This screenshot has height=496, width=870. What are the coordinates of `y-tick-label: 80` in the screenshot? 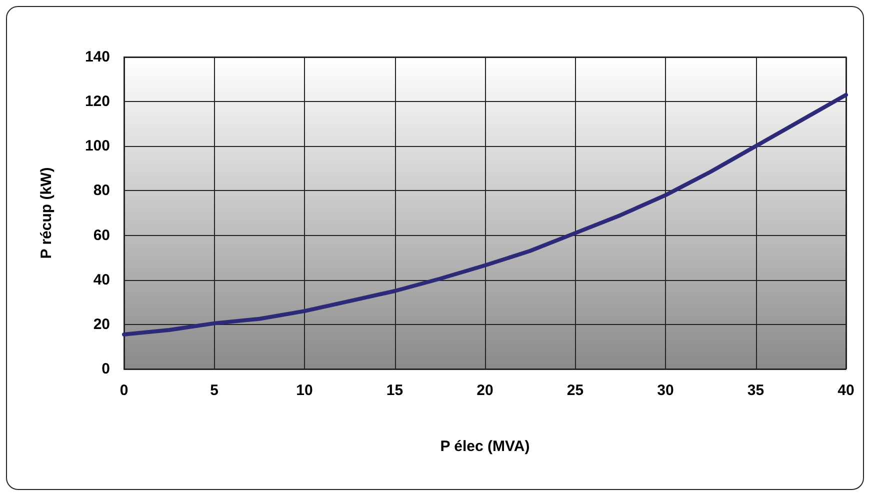 It's located at (101, 191).